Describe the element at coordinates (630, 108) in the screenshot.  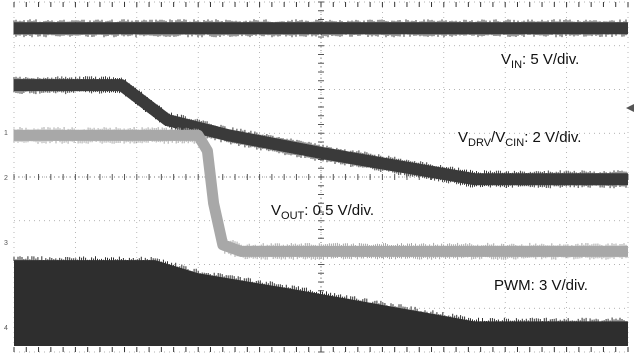
I see `trigger-level-marker` at that location.